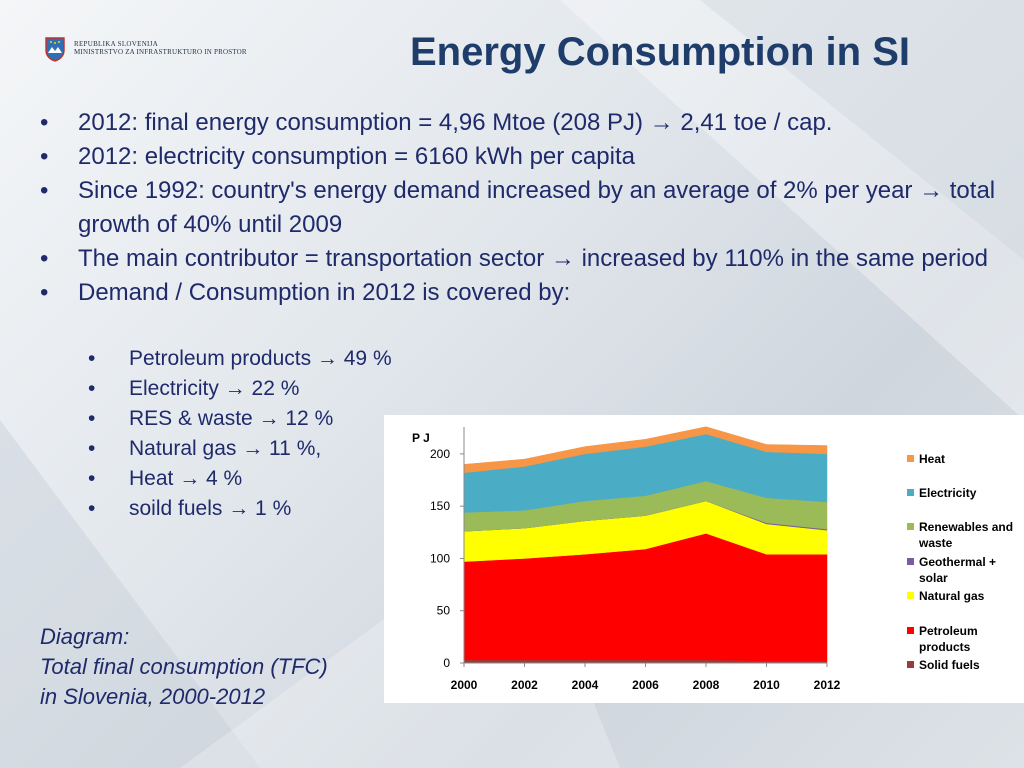  What do you see at coordinates (524, 685) in the screenshot?
I see `x-tick-label: 2002` at bounding box center [524, 685].